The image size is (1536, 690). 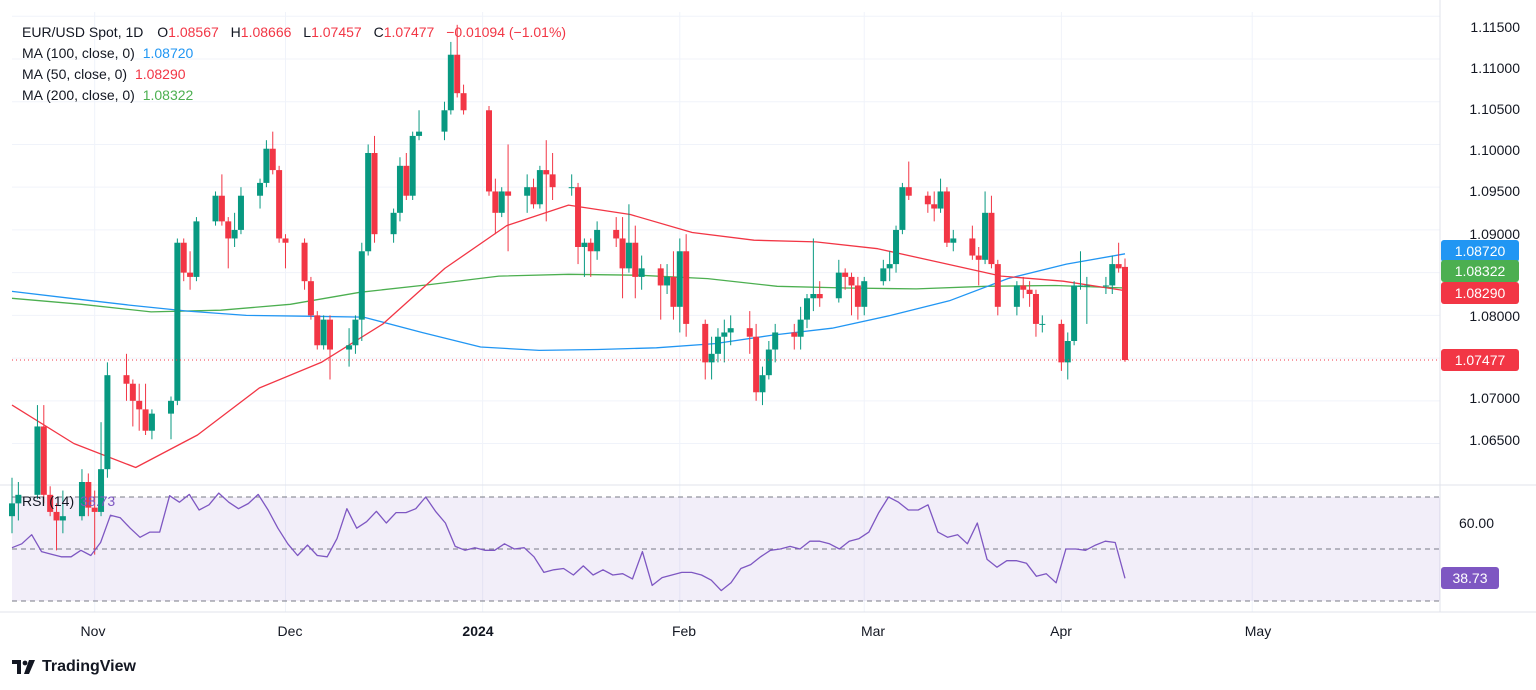 What do you see at coordinates (266, 32) in the screenshot?
I see `high-value: 1.08666` at bounding box center [266, 32].